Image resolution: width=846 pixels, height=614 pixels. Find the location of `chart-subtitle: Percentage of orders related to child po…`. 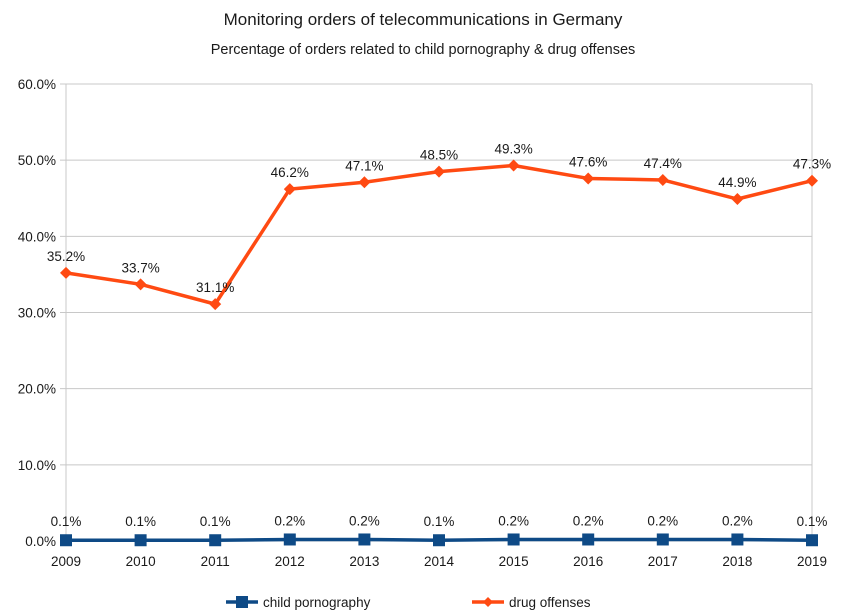

chart-subtitle: Percentage of orders related to child po… is located at coordinates (423, 50).